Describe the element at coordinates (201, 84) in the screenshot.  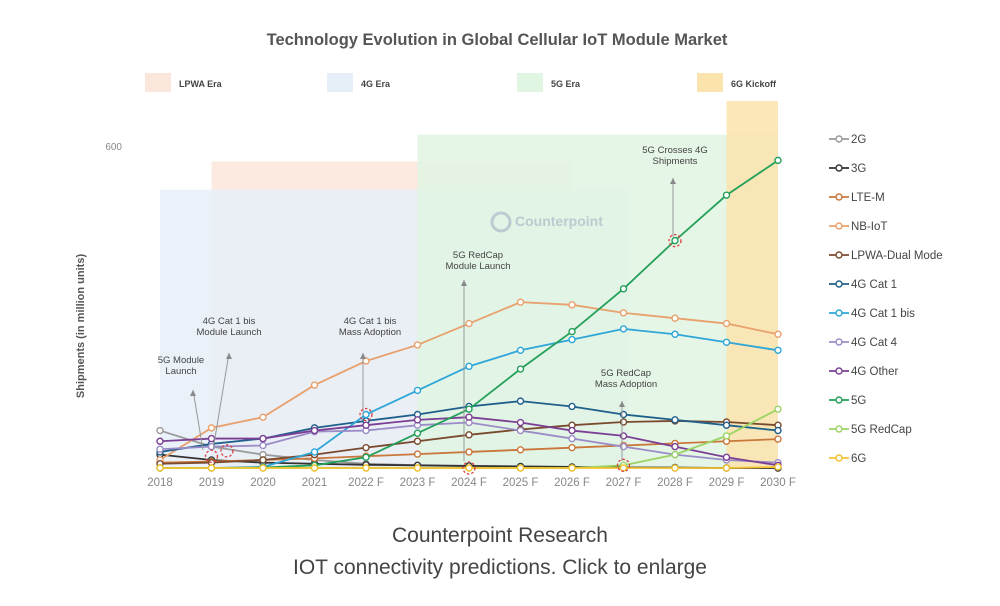
I see `era-legend-label: LPWA Era` at that location.